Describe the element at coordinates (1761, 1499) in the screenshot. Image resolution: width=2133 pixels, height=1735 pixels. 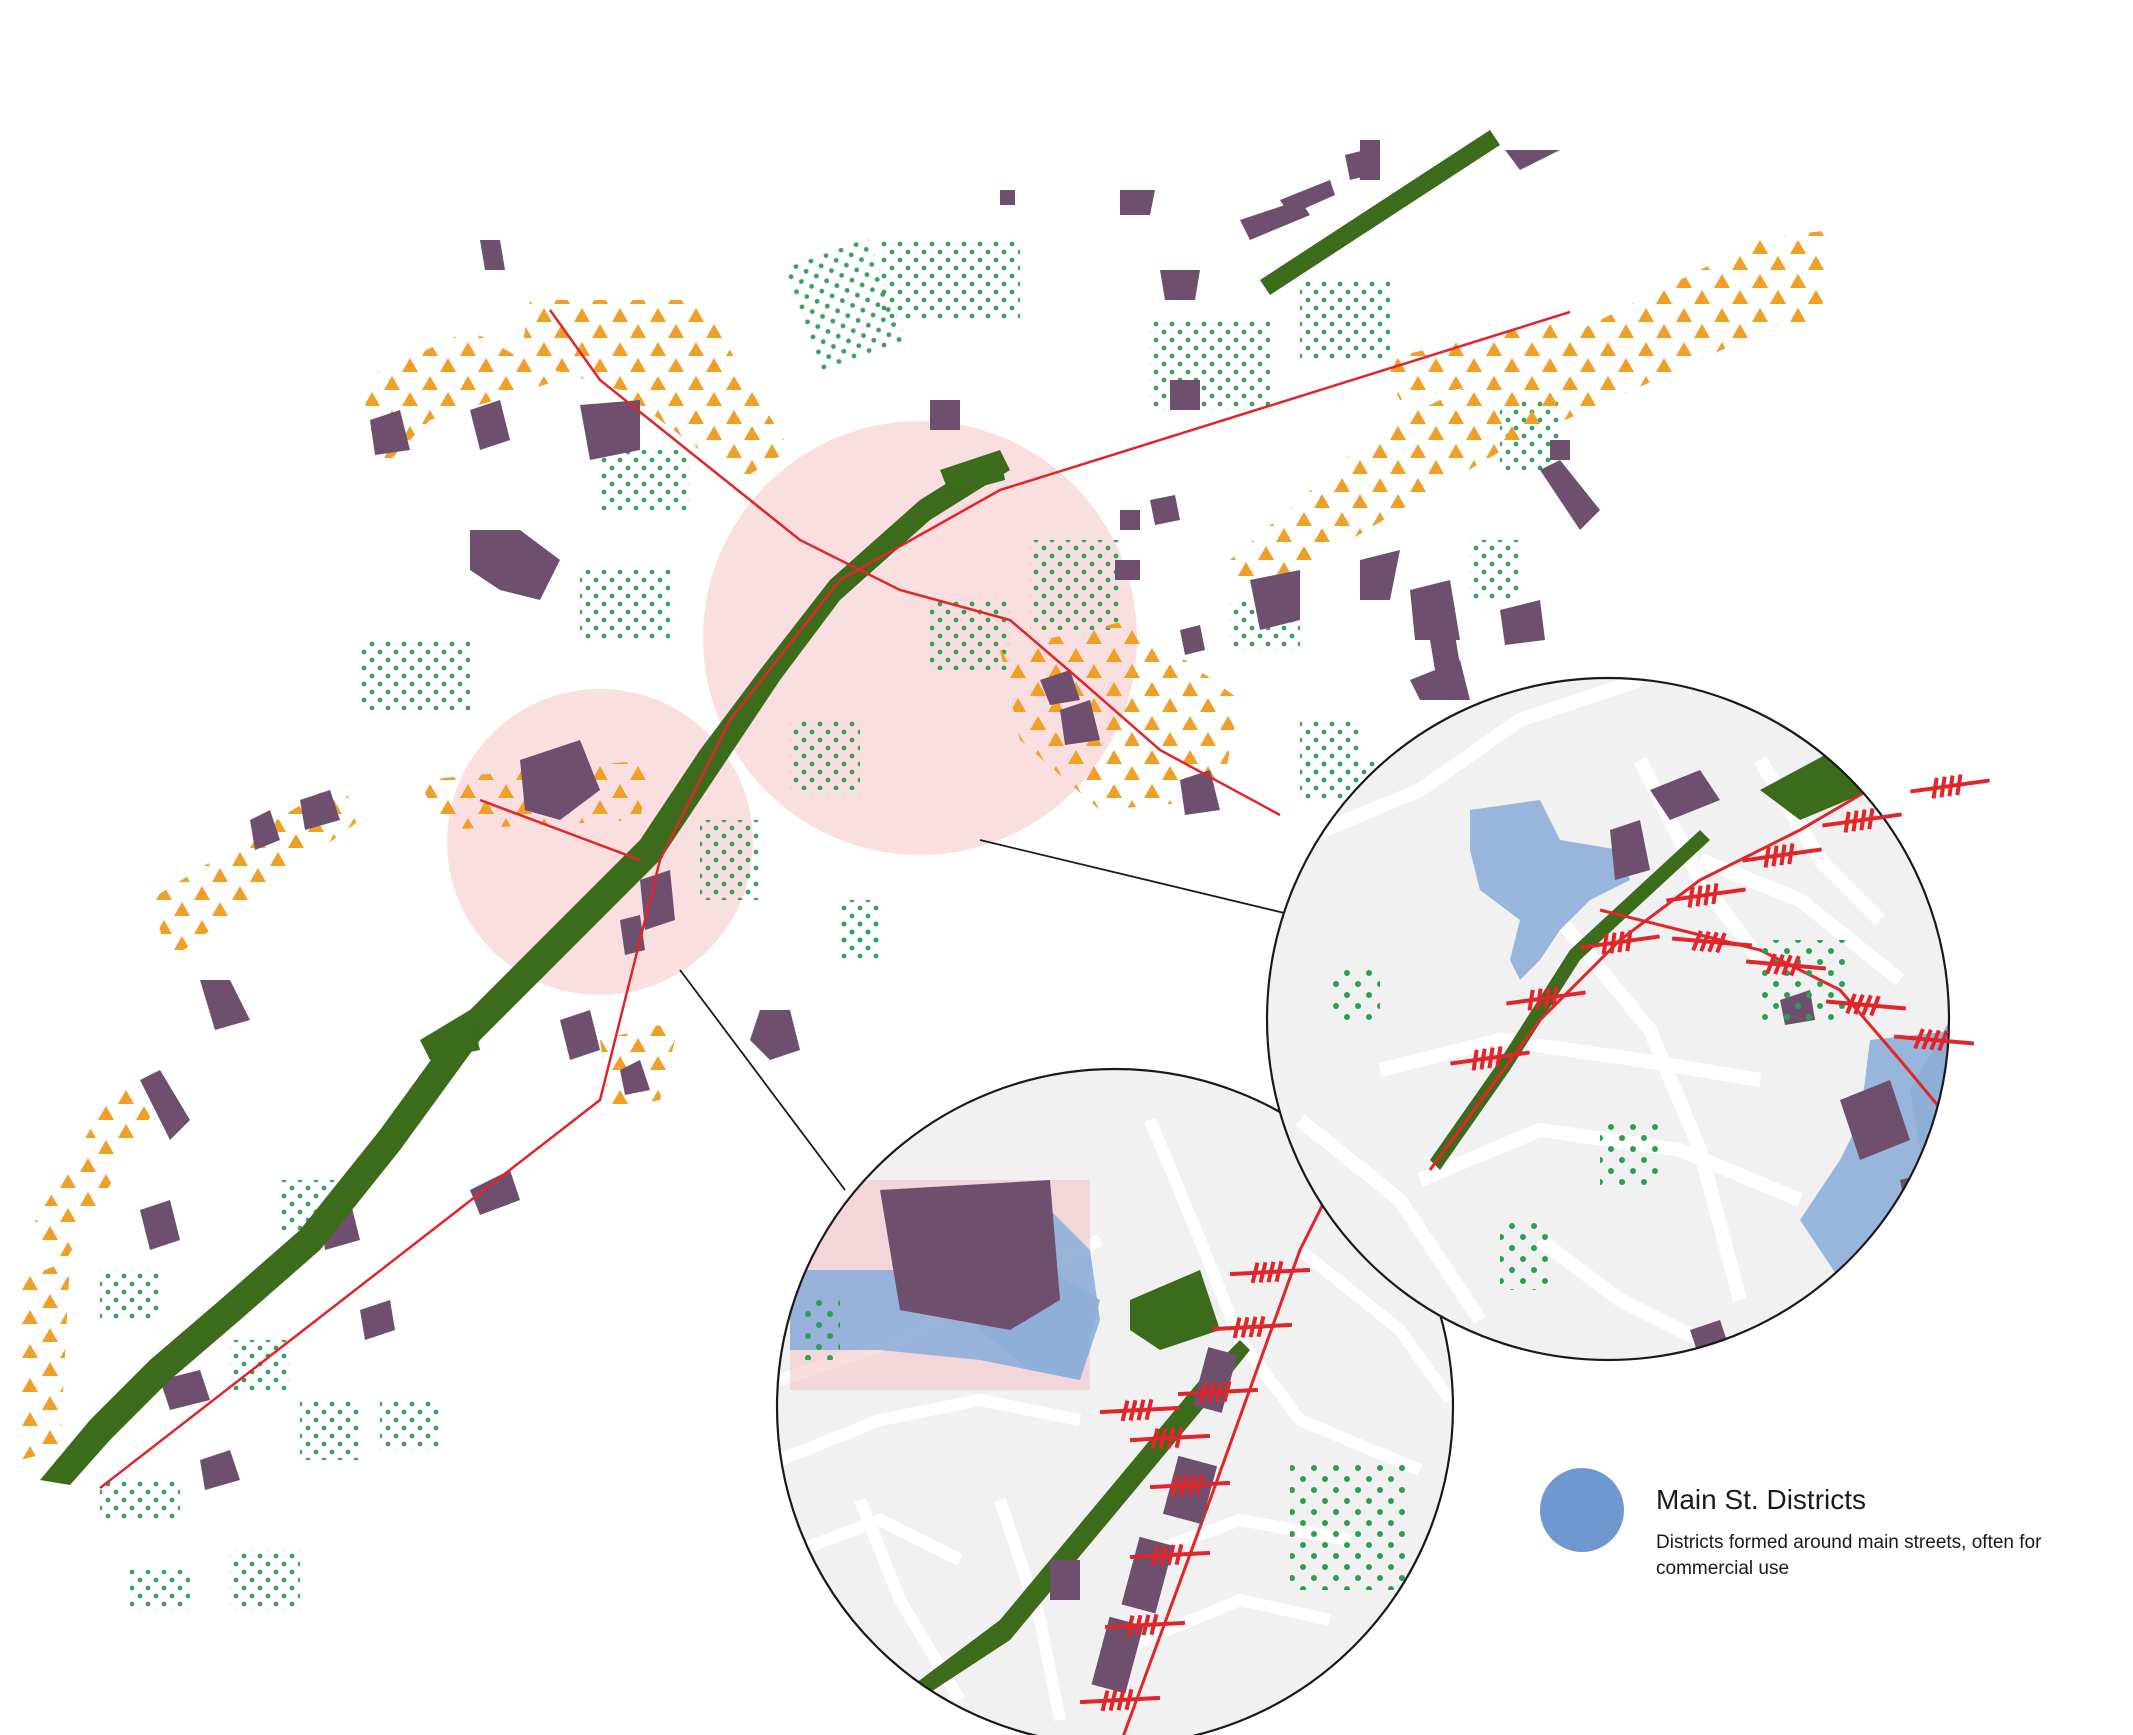
I see `legend-title: Main St. Districts` at that location.